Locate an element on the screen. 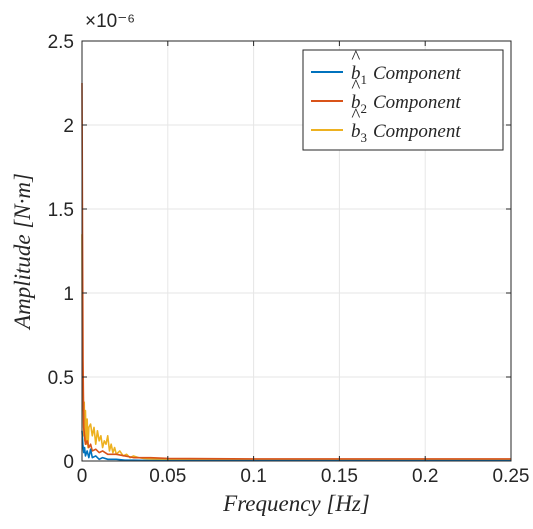  x-tick-label: 0 is located at coordinates (82, 476).